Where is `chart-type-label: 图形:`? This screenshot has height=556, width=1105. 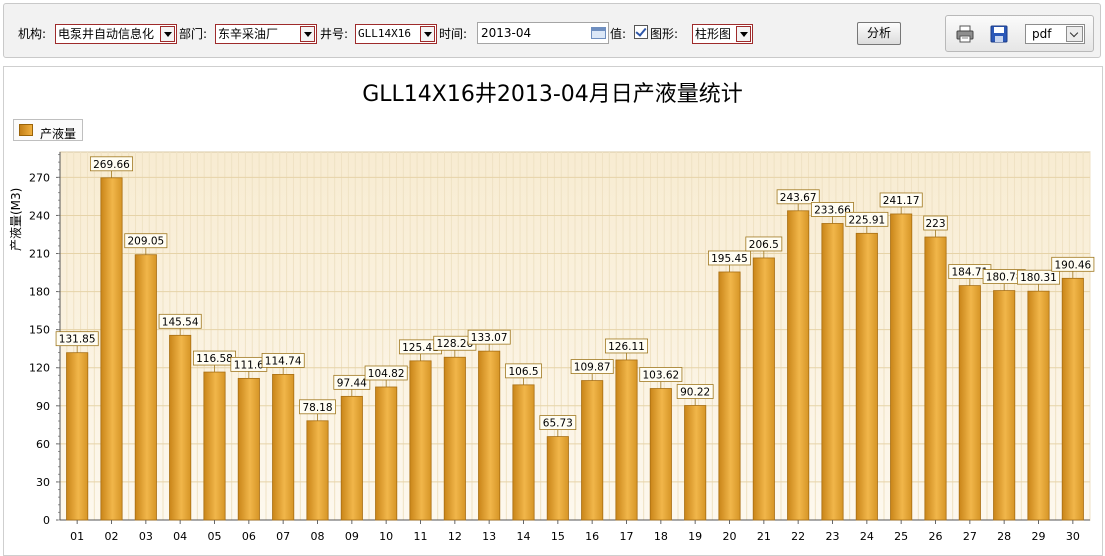 chart-type-label: 图形: is located at coordinates (664, 34).